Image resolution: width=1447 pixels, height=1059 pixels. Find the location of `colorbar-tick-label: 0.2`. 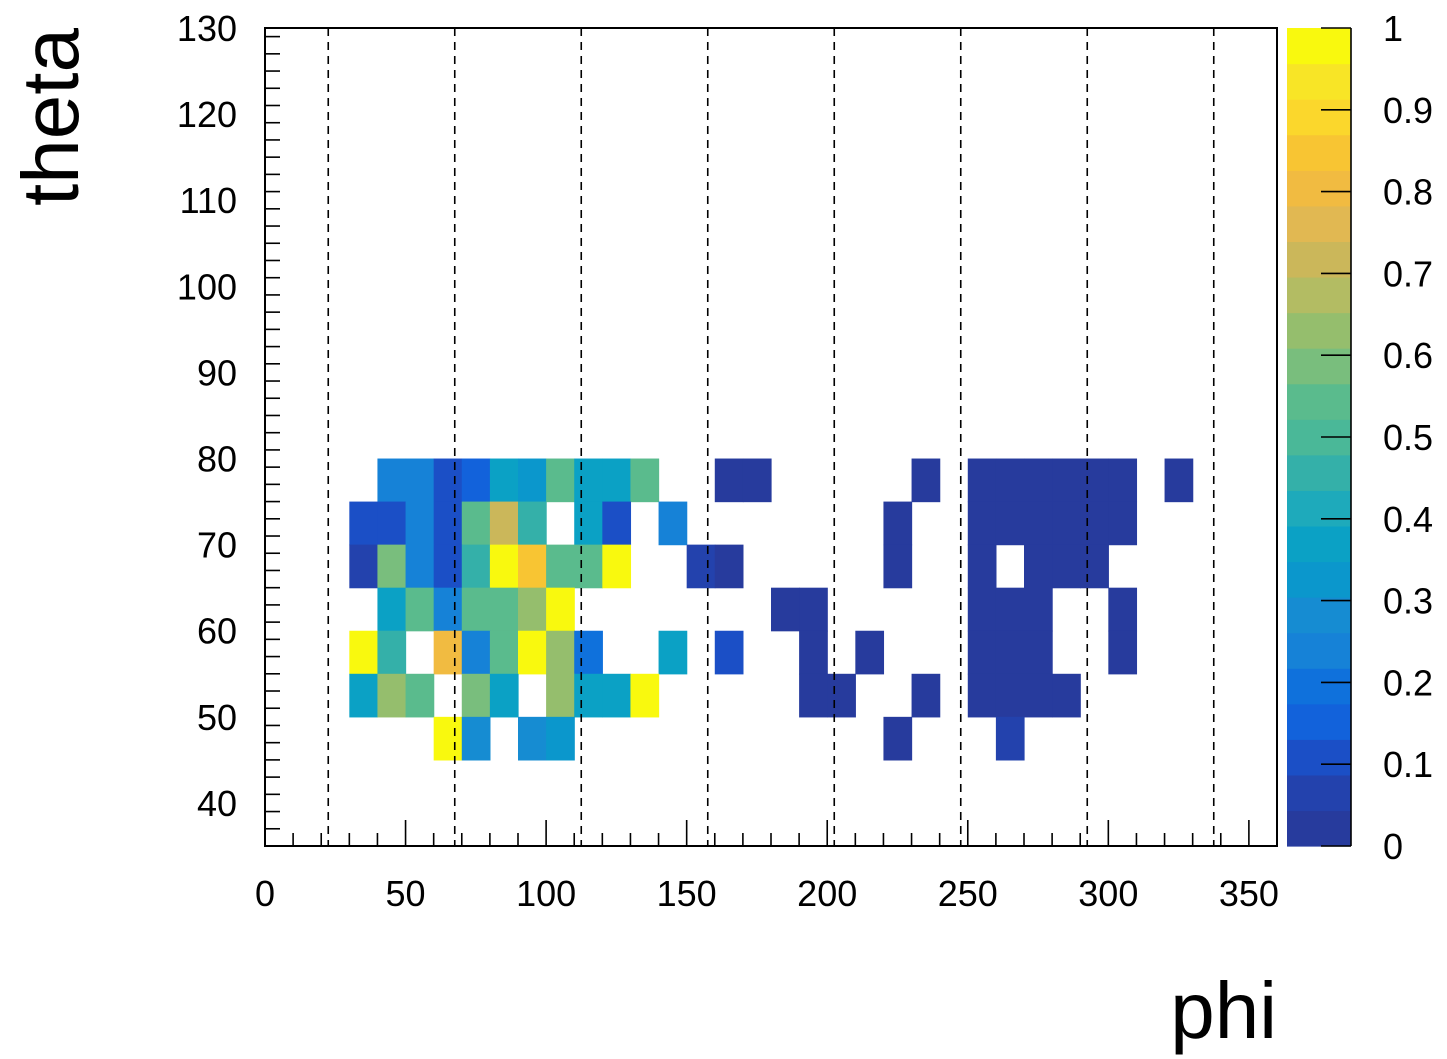

colorbar-tick-label: 0.2 is located at coordinates (1408, 682).